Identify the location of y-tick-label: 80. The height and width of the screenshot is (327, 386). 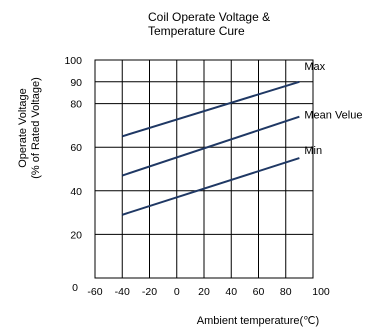
(76, 105).